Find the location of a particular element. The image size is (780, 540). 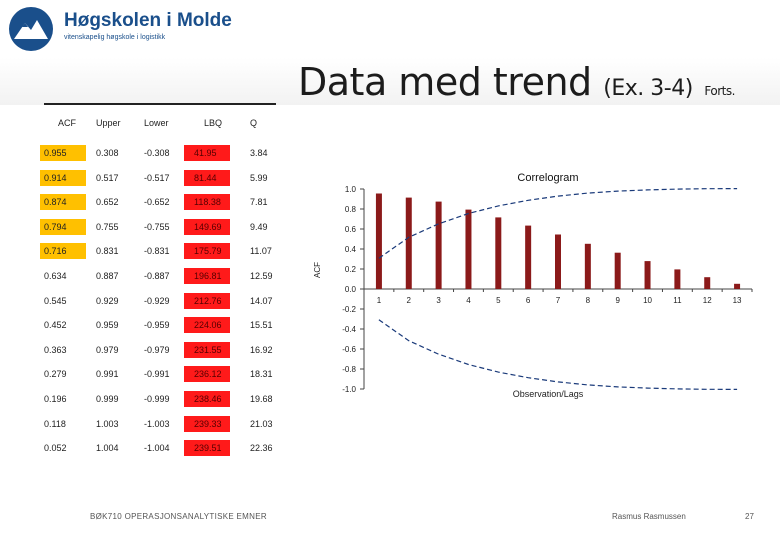

table-cell-lbq: 118.38 is located at coordinates (207, 202).